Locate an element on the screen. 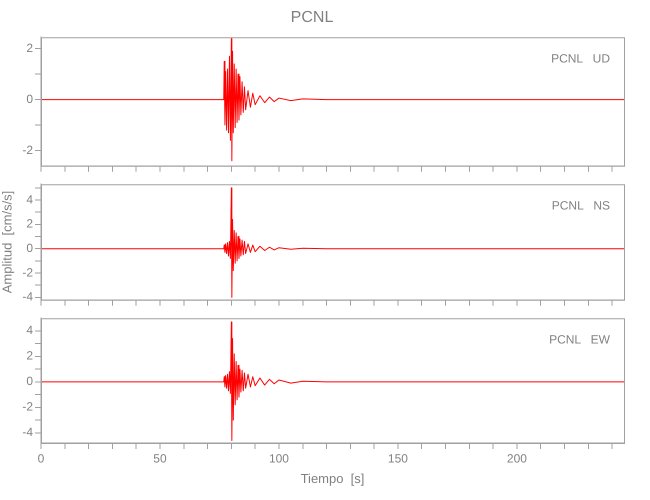 This screenshot has height=500, width=650. annotation: PCNL EW is located at coordinates (580, 339).